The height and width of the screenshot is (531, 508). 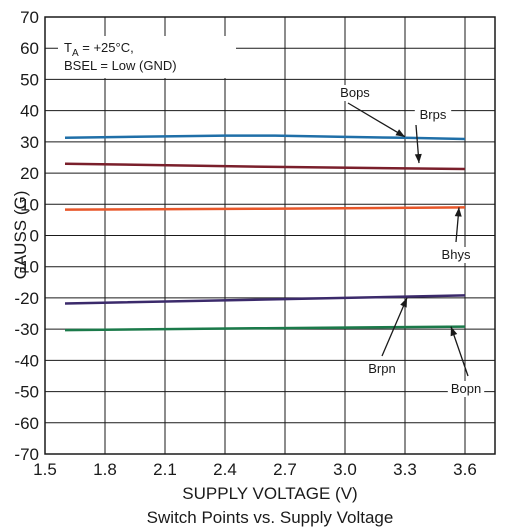 What do you see at coordinates (265, 328) in the screenshot?
I see `series-line-bopn` at bounding box center [265, 328].